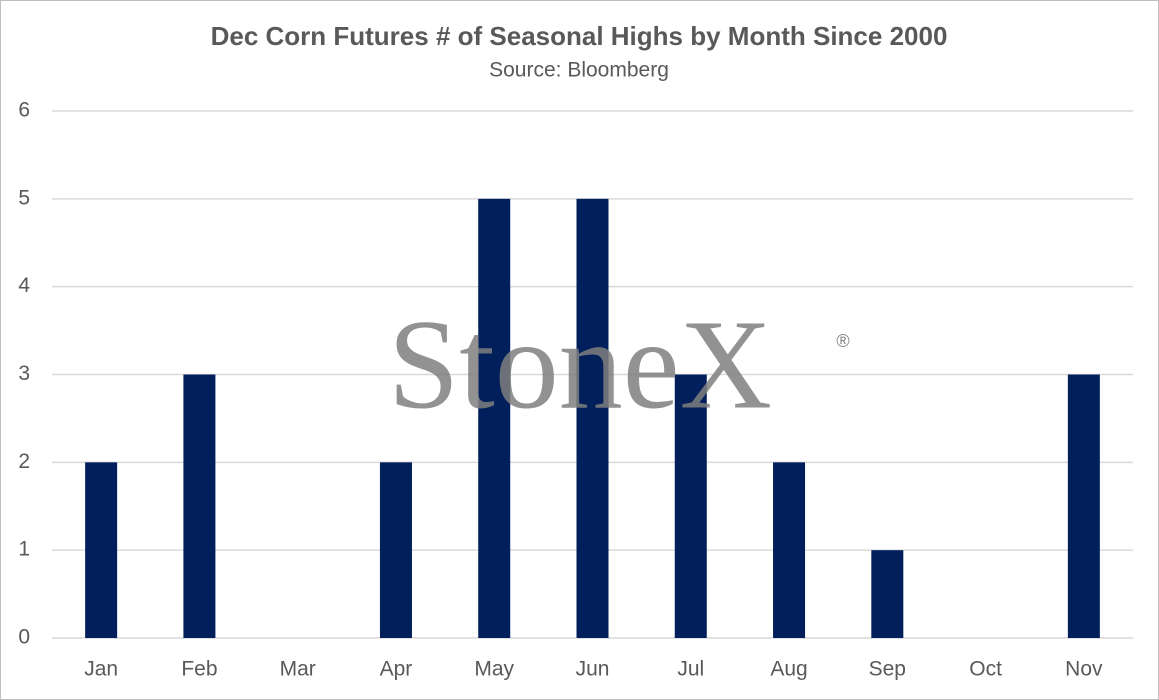 The height and width of the screenshot is (700, 1159). I want to click on y-tick-label: 6, so click(24, 110).